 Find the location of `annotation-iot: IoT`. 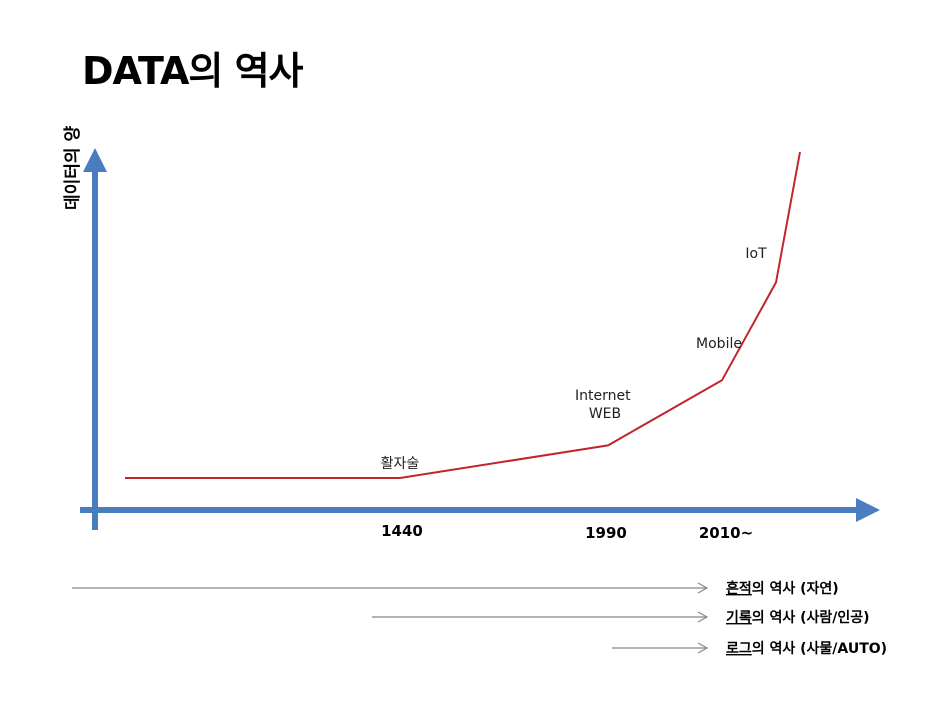

annotation-iot: IoT is located at coordinates (756, 254).